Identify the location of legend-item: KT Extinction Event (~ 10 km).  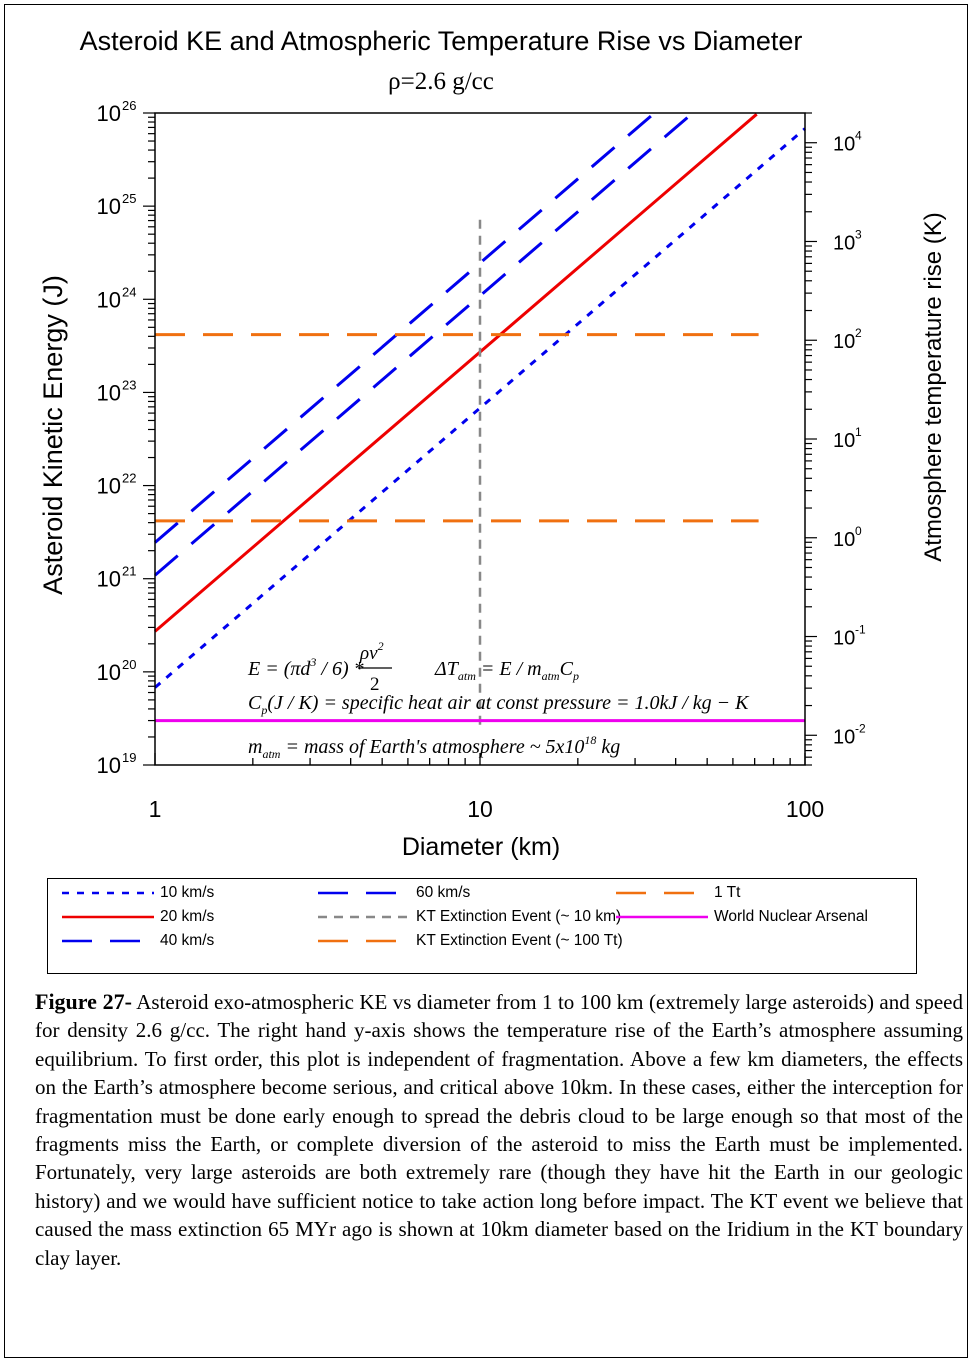
(469, 917).